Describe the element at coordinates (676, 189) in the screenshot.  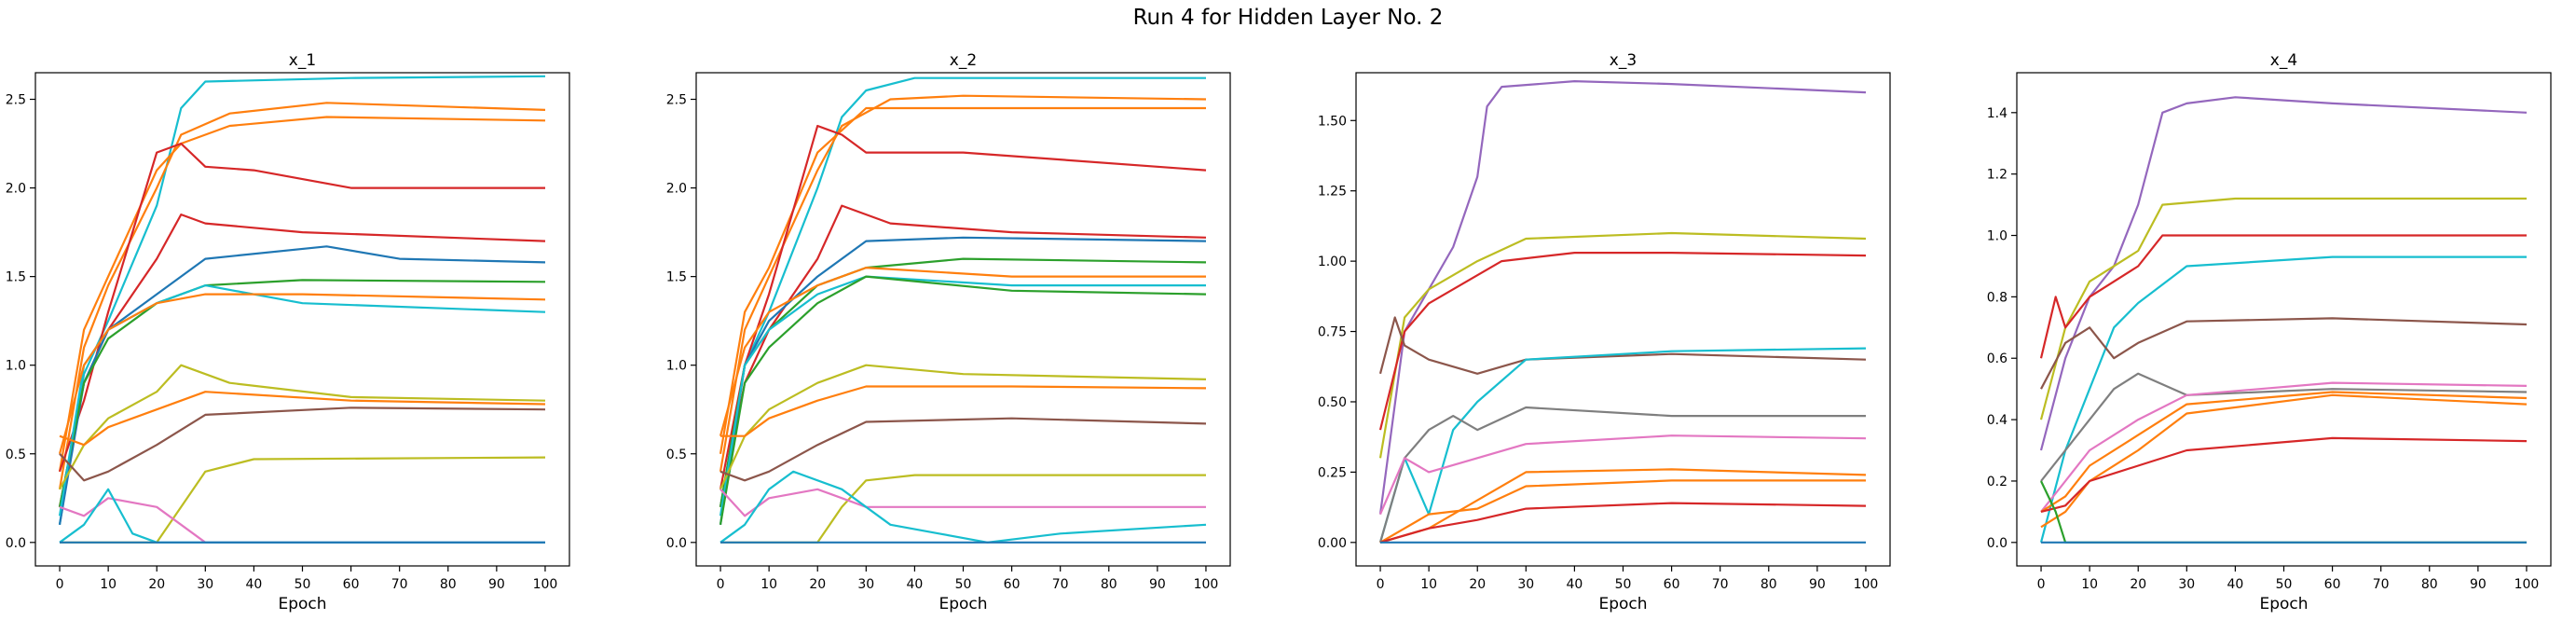
I see `y-tick-label: 2.0` at that location.